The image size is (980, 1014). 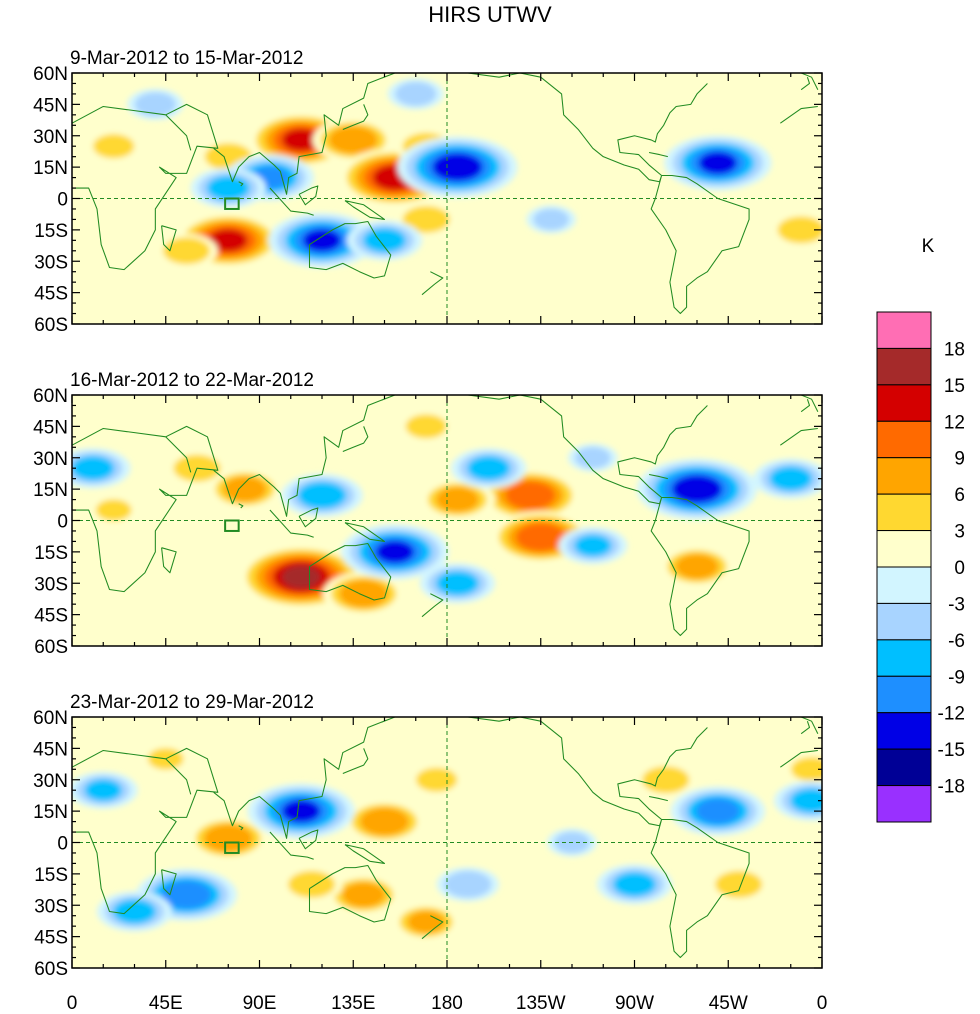 I want to click on colorbar: 18 15 12 9 6 3 0 -3 -6 -9 -12 -15 -18, so click(x=920, y=567).